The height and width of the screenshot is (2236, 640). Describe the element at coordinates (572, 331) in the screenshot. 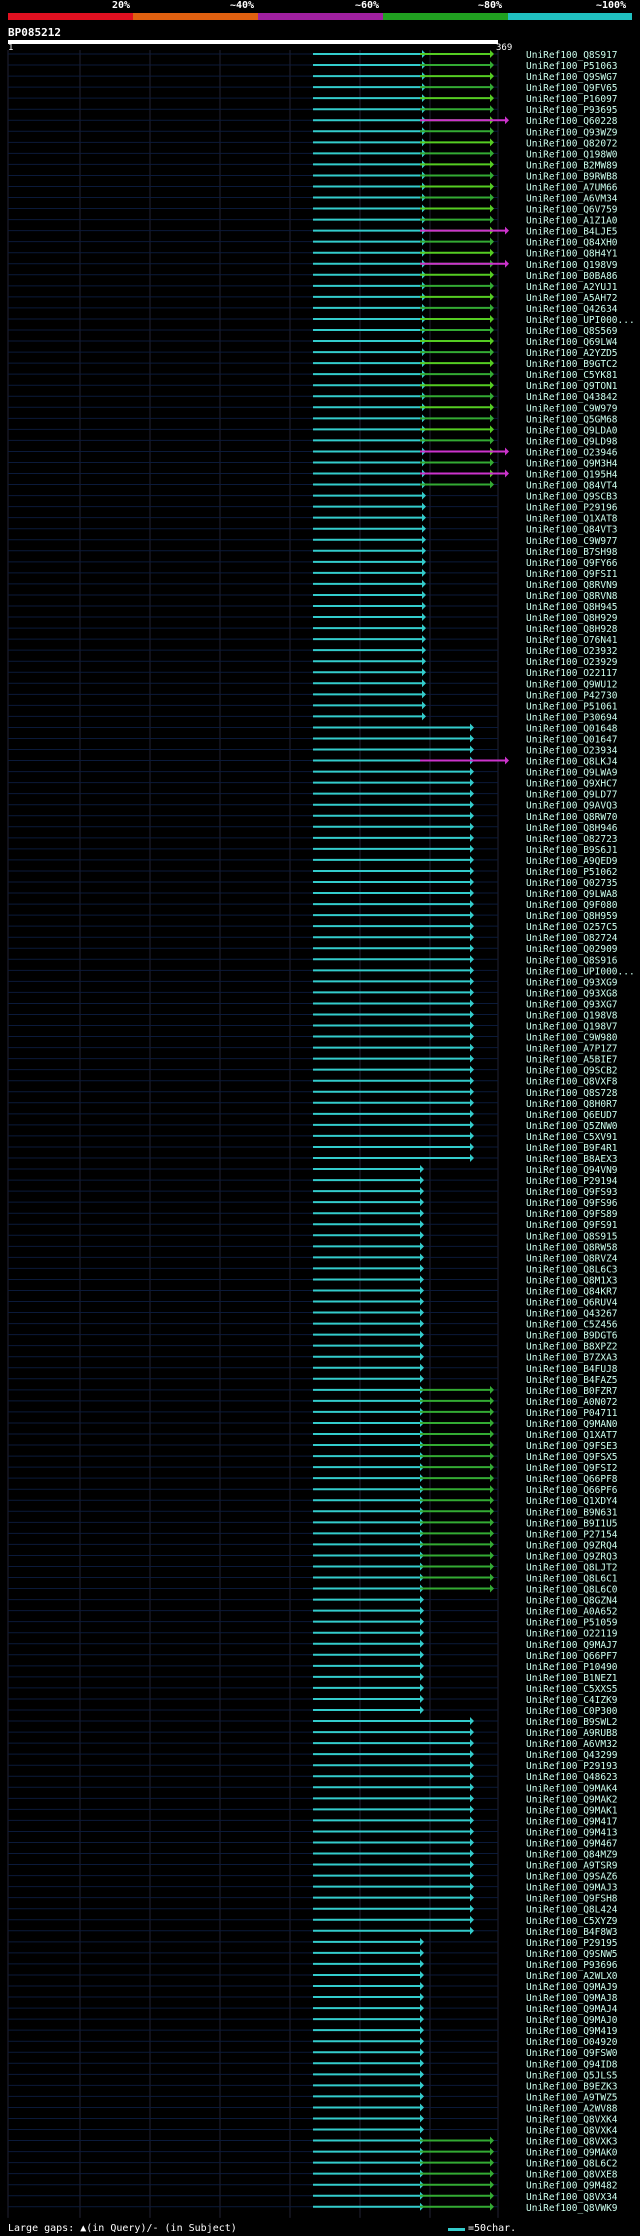

I see `hit-label: UniRef100_Q8S569` at that location.